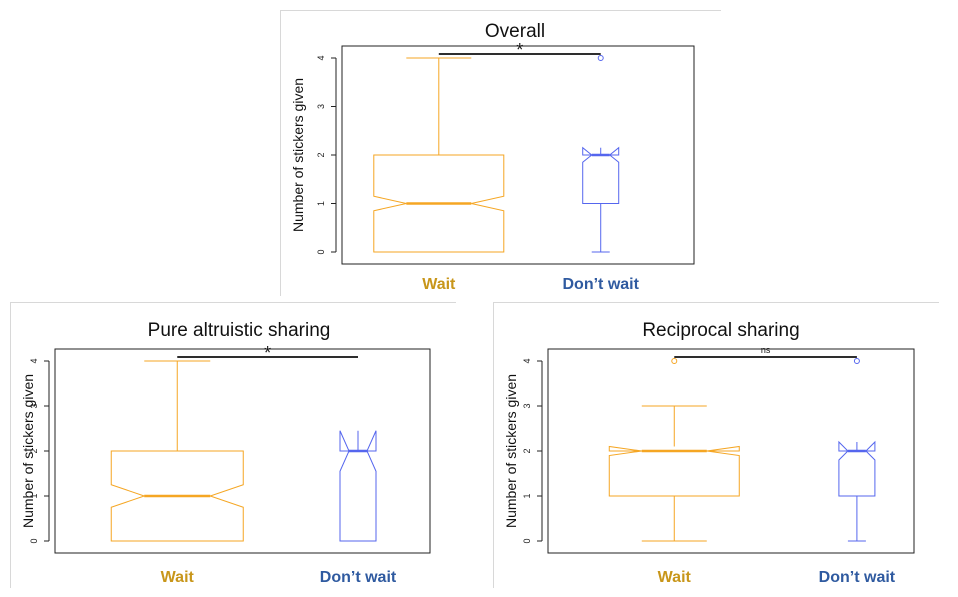 The width and height of the screenshot is (958, 597). Describe the element at coordinates (720, 330) in the screenshot. I see `chart-title: Reciprocal sharing` at that location.